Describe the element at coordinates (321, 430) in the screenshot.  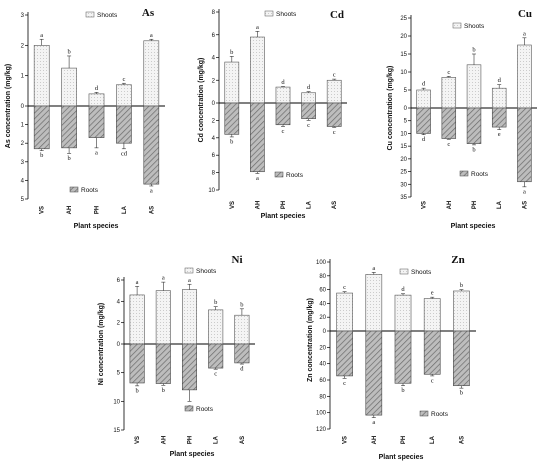
I see `y-tick-label: 120` at that location.